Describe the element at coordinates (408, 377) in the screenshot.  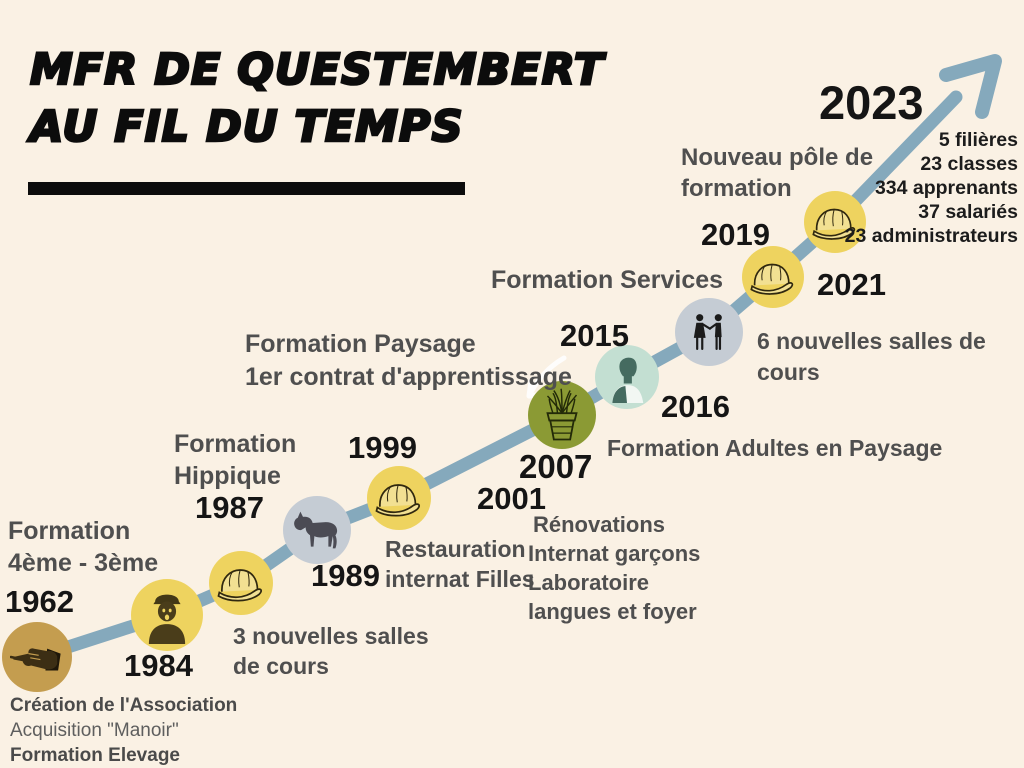
I see `label-line: 1er contrat d'apprentissage` at that location.